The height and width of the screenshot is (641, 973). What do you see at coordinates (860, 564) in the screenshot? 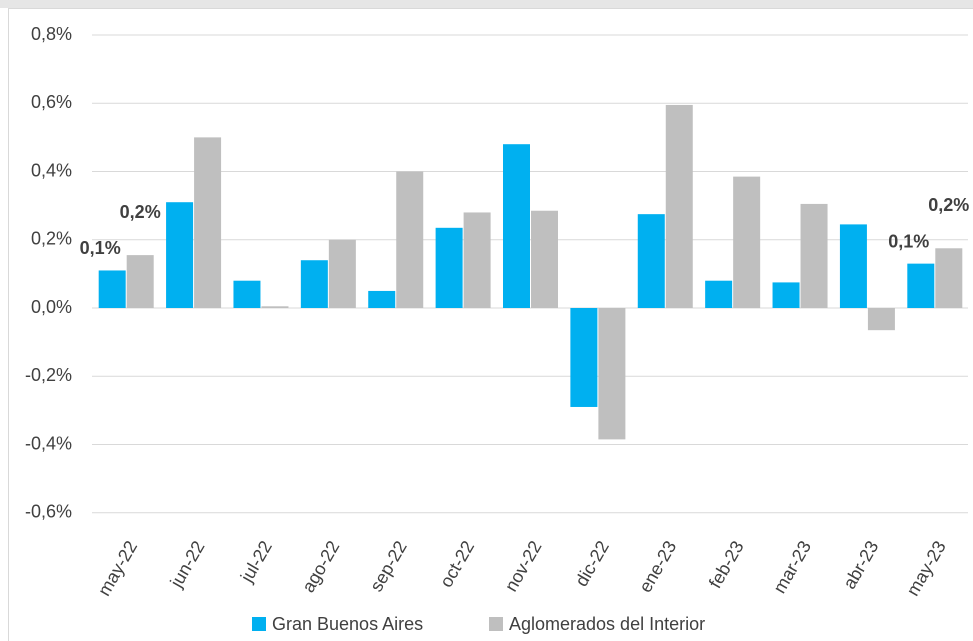
I see `x-tick-label: abr-23` at bounding box center [860, 564].